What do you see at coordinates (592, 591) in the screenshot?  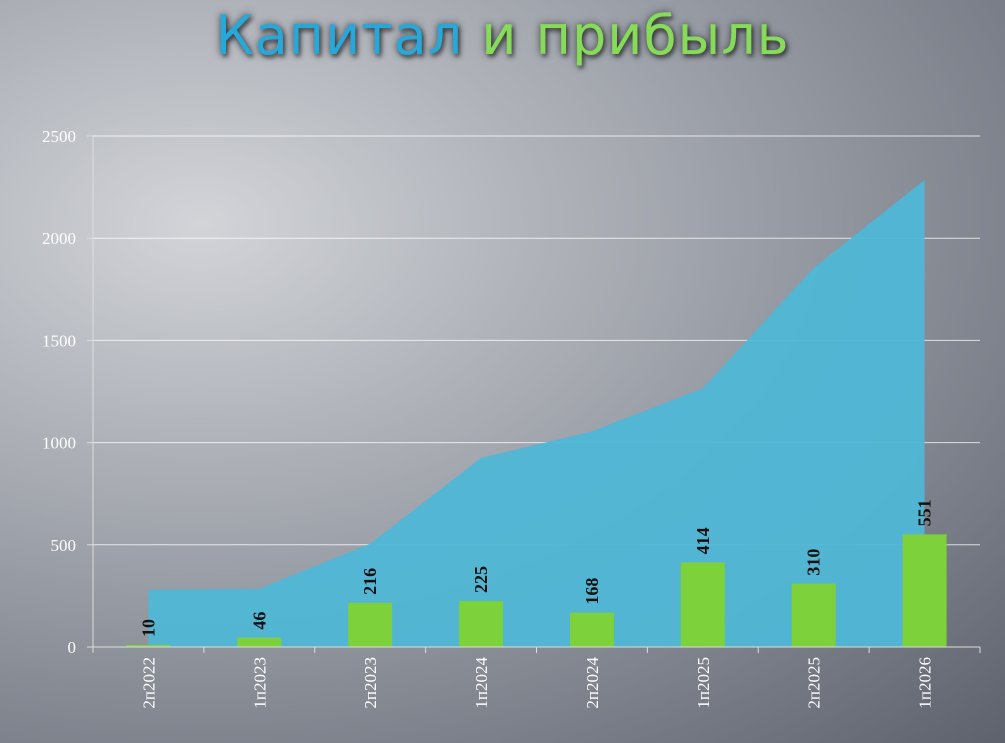 I see `data-label: 168` at bounding box center [592, 591].